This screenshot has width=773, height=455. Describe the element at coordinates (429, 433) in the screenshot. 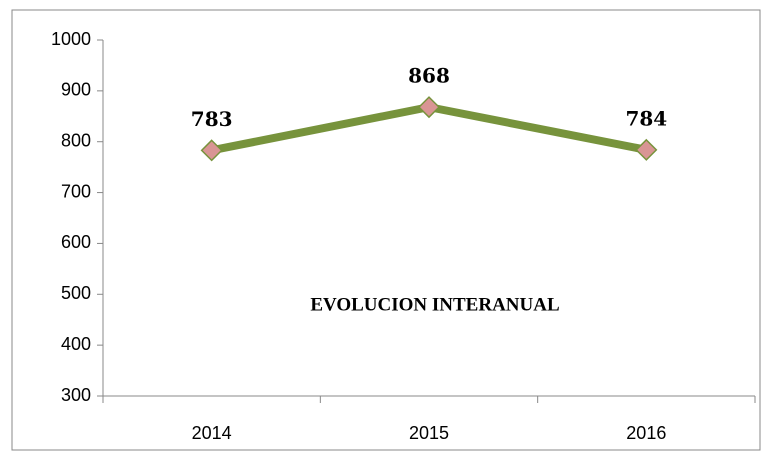

I see `x-tick-label: 2015` at that location.